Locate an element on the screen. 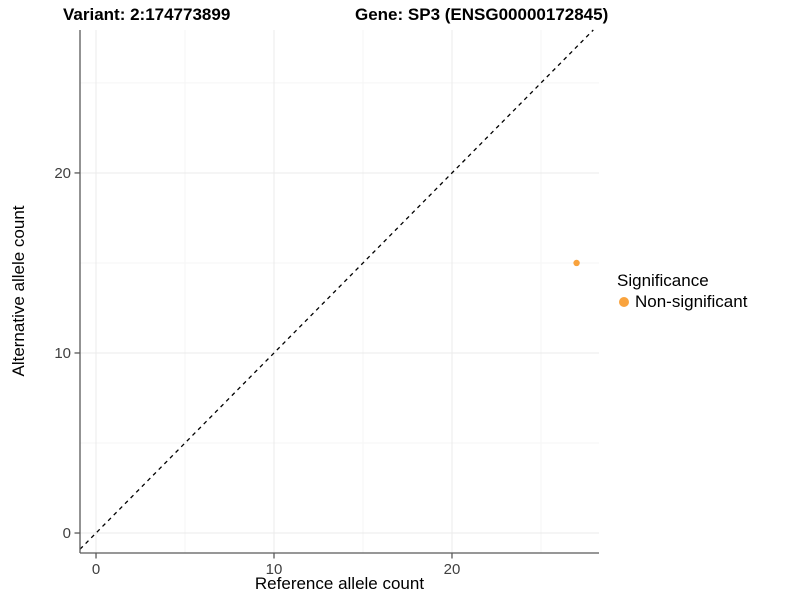 Image resolution: width=800 pixels, height=600 pixels. x-tick-label: 10 is located at coordinates (274, 569).